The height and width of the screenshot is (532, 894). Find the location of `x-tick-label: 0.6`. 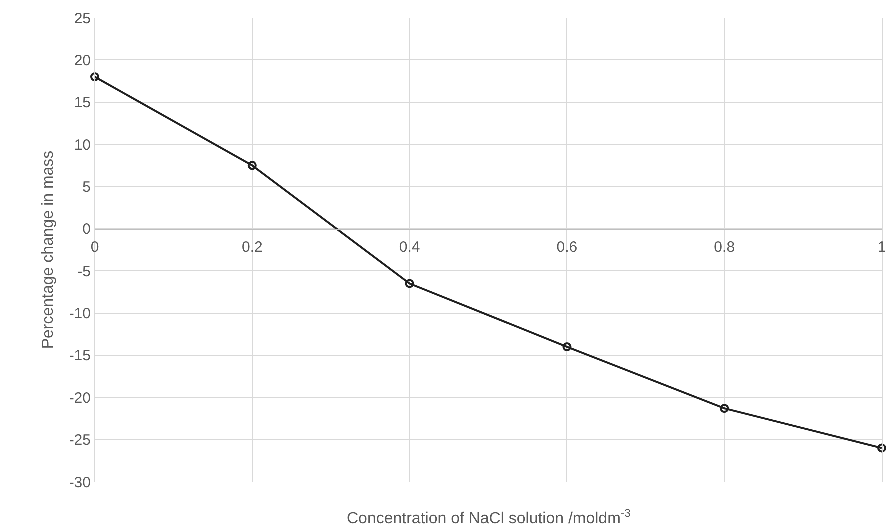

x-tick-label: 0.6 is located at coordinates (567, 247).